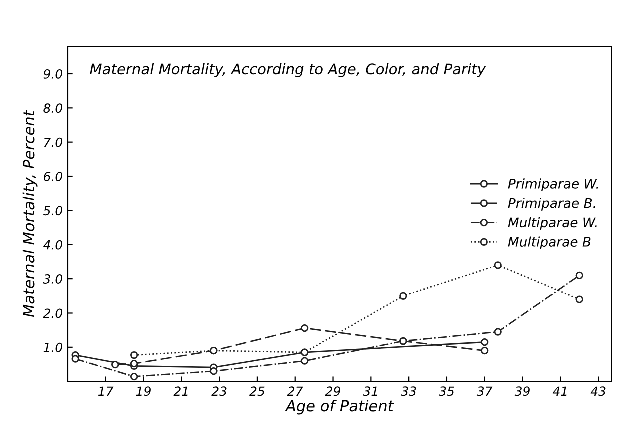  Describe the element at coordinates (53, 347) in the screenshot. I see `y-tick-label: 1.0` at that location.